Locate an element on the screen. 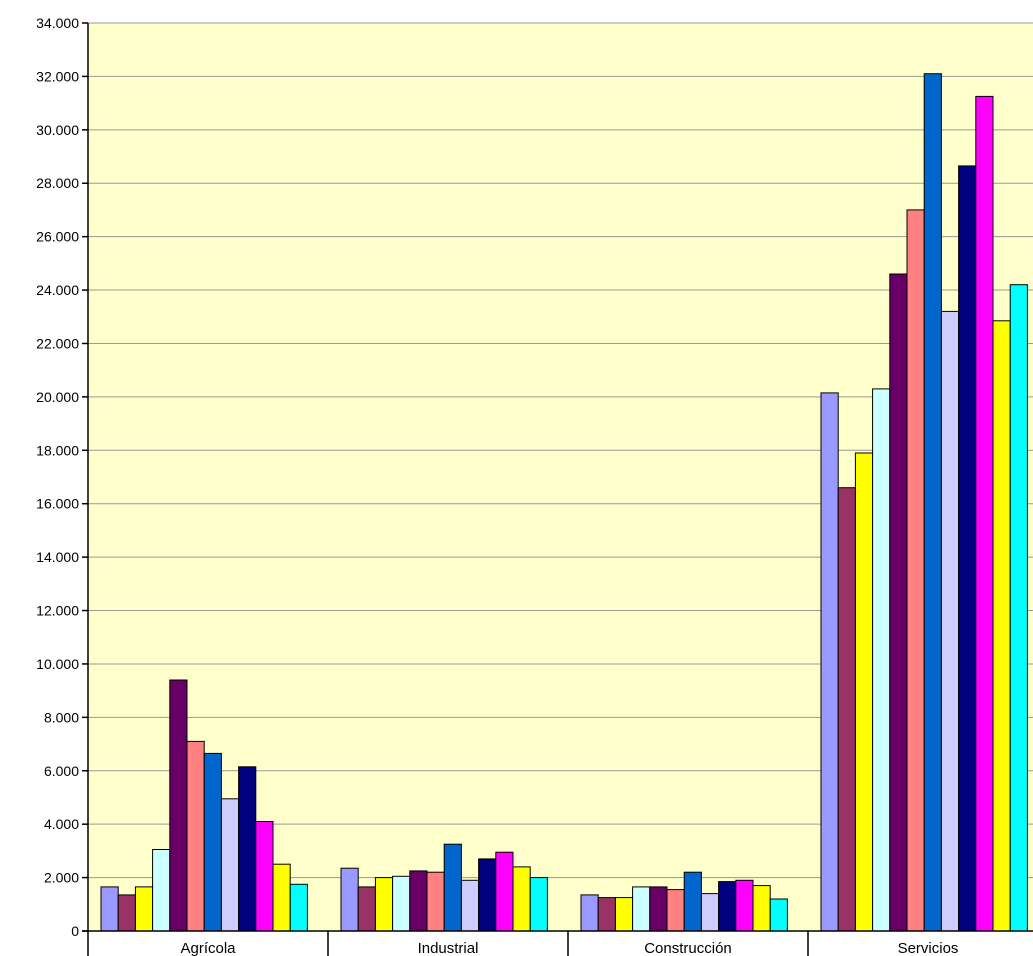 The height and width of the screenshot is (956, 1033). bar-series-10-construcción is located at coordinates (744, 905).